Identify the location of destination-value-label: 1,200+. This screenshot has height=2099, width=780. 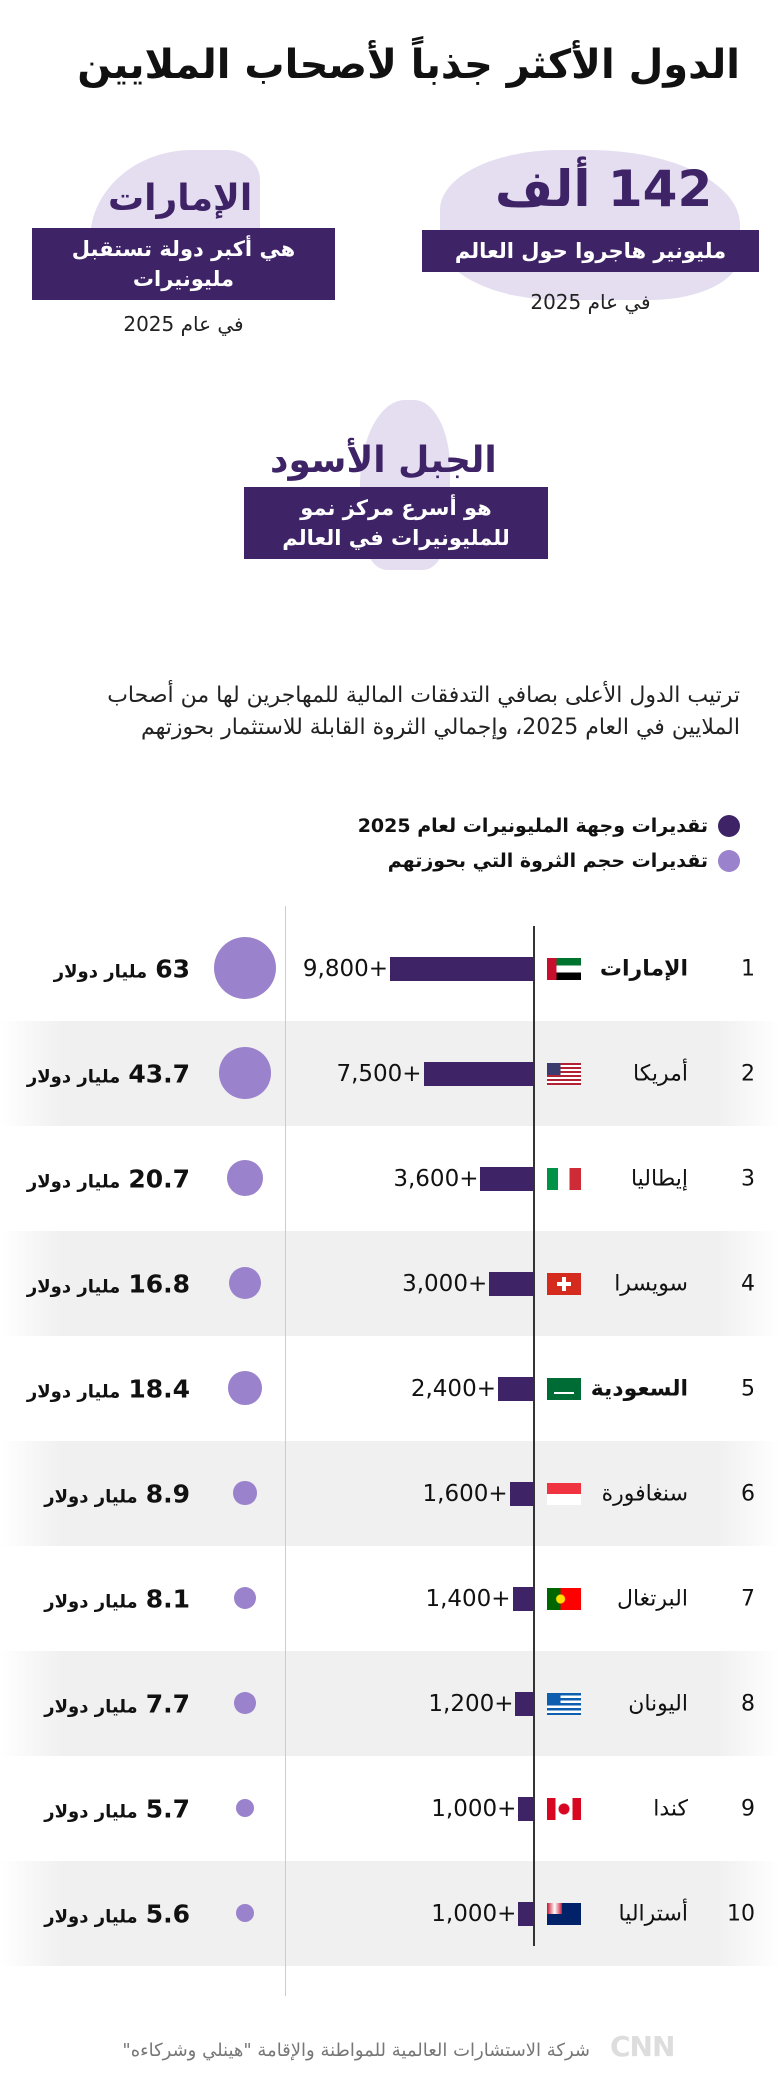
(471, 1703).